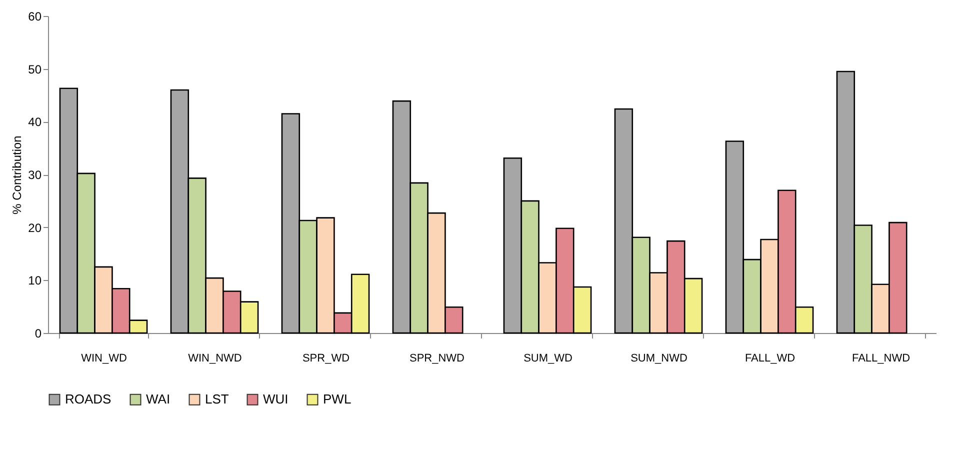  Describe the element at coordinates (104, 358) in the screenshot. I see `x-tick-label: WIN_WD` at that location.